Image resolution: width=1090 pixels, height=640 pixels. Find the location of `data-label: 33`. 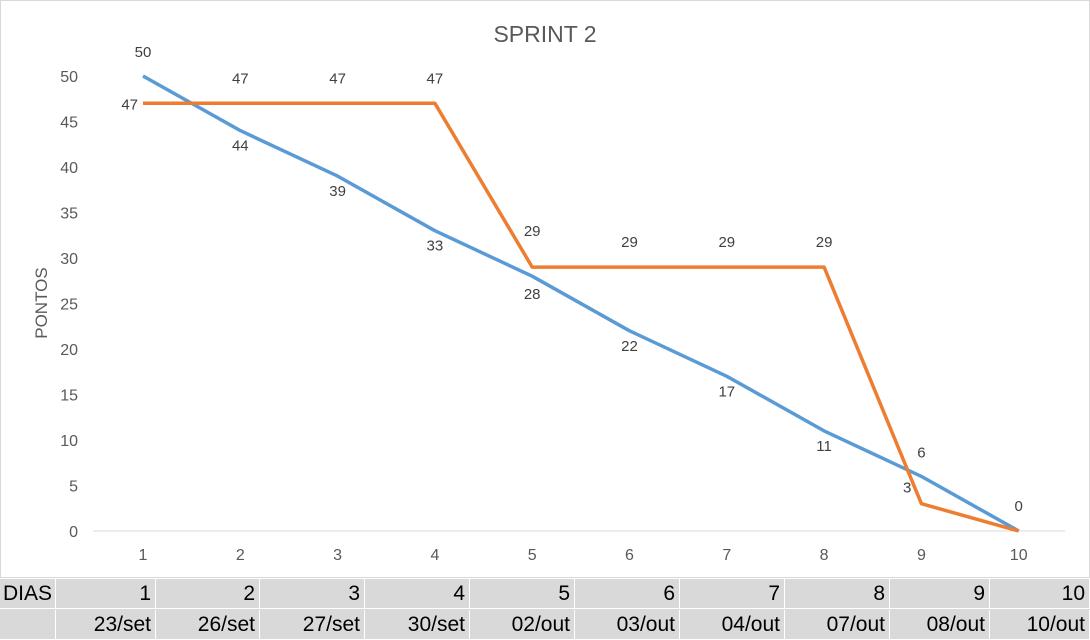

data-label: 33 is located at coordinates (435, 246).